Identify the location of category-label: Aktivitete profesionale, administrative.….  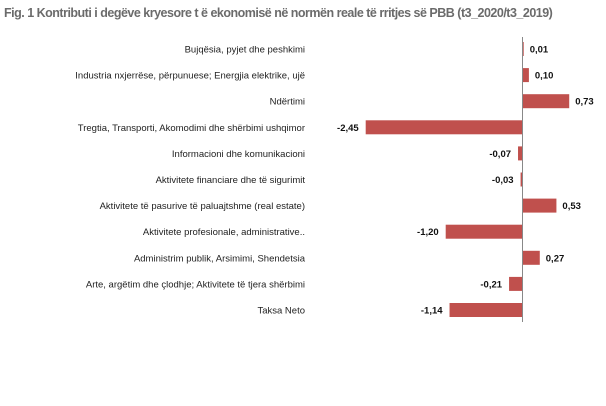
(224, 232).